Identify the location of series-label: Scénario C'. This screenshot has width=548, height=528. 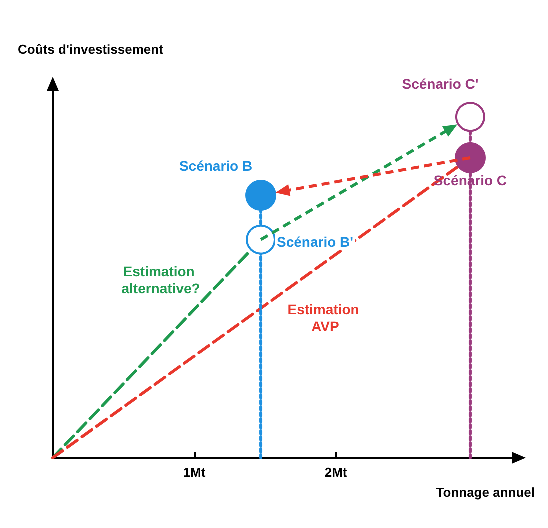
(440, 84).